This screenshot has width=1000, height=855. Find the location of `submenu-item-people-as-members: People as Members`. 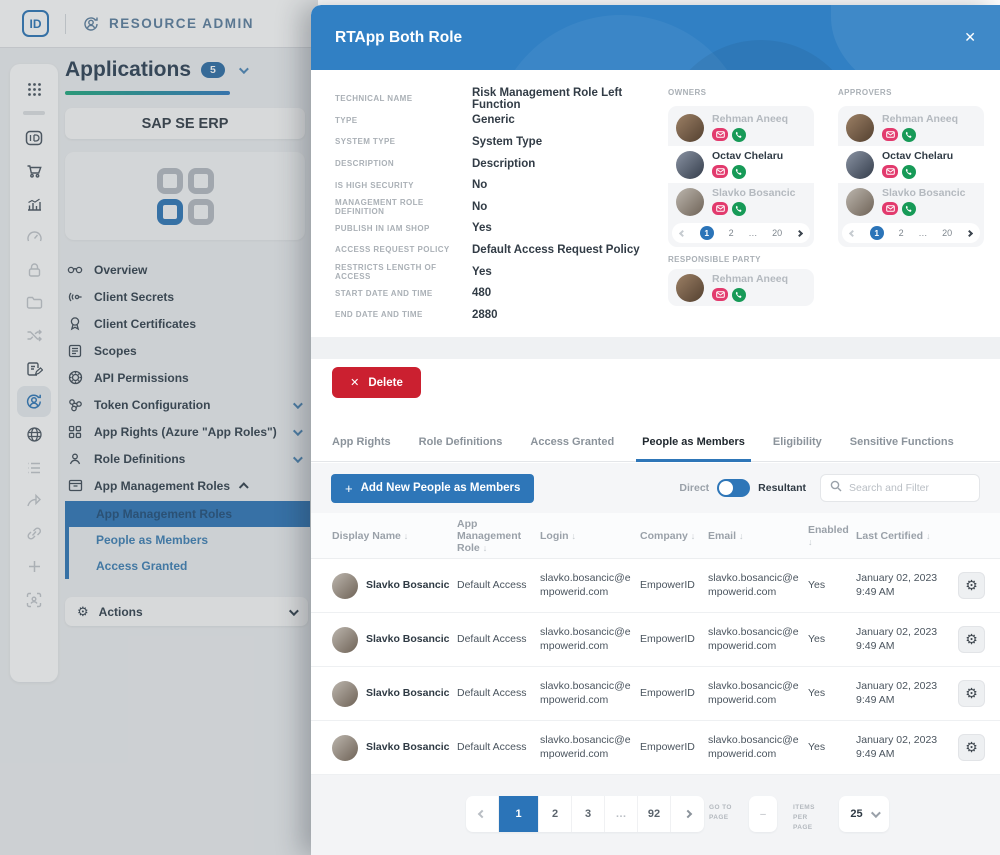

submenu-item-people-as-members: People as Members is located at coordinates (189, 540).